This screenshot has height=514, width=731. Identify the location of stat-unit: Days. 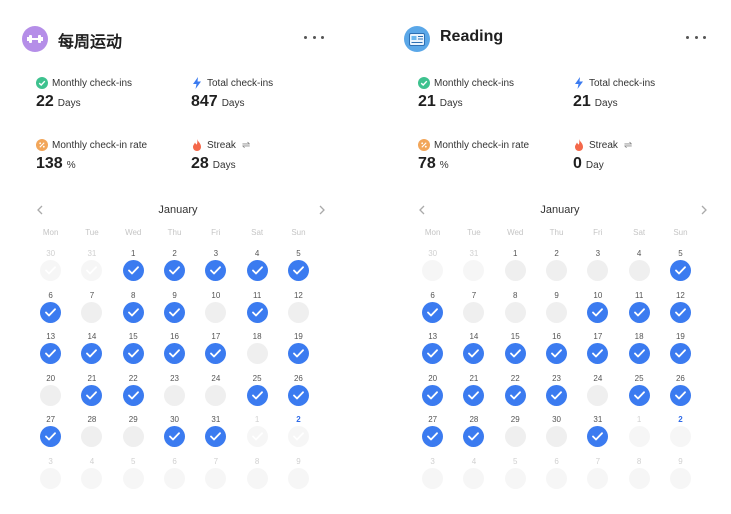
(224, 165).